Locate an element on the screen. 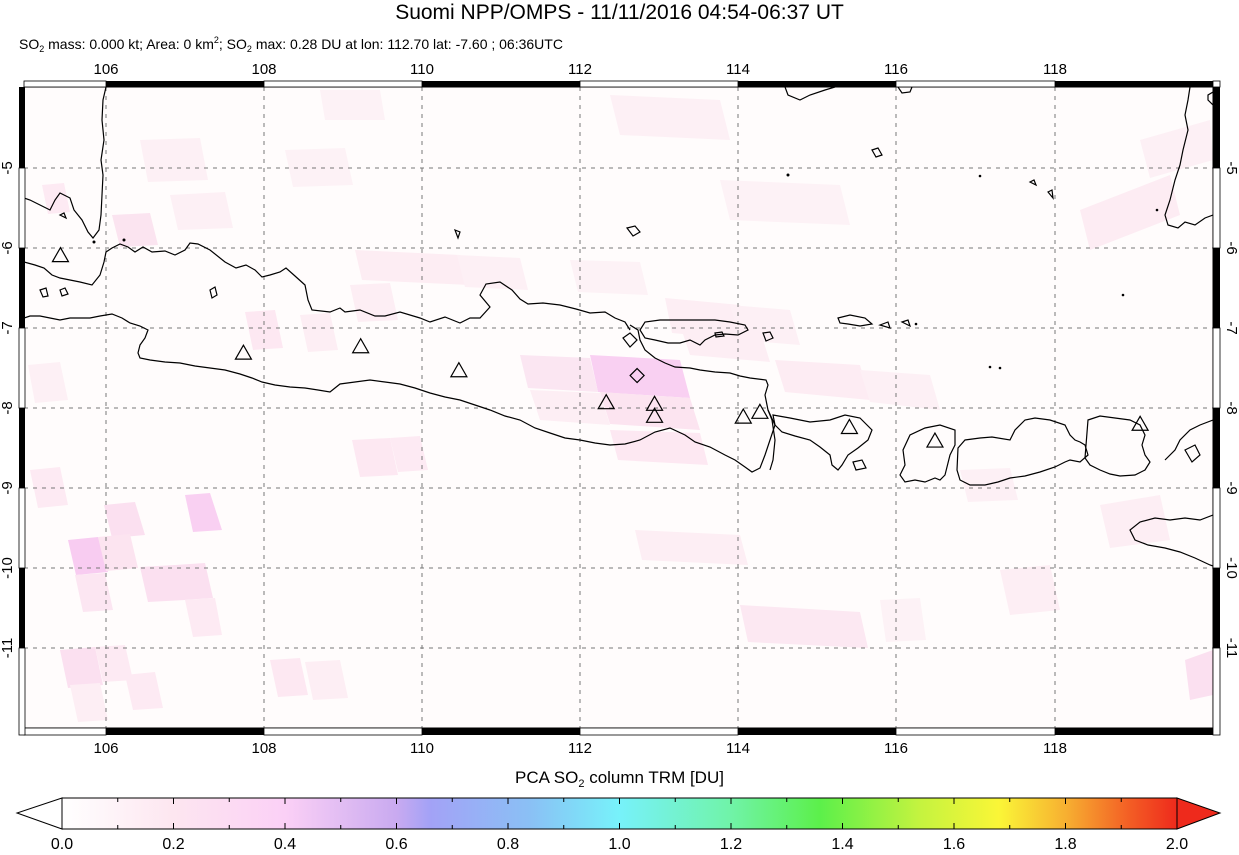  colorbar-label: 1.0 is located at coordinates (619, 844).